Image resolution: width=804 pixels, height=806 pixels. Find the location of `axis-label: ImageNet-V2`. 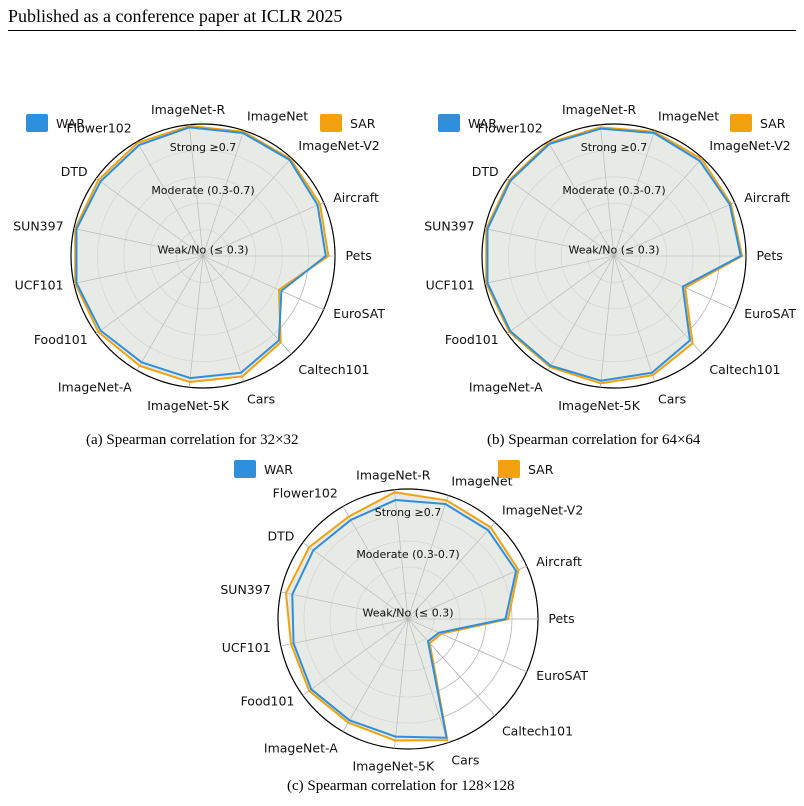

axis-label: ImageNet-V2 is located at coordinates (542, 510).